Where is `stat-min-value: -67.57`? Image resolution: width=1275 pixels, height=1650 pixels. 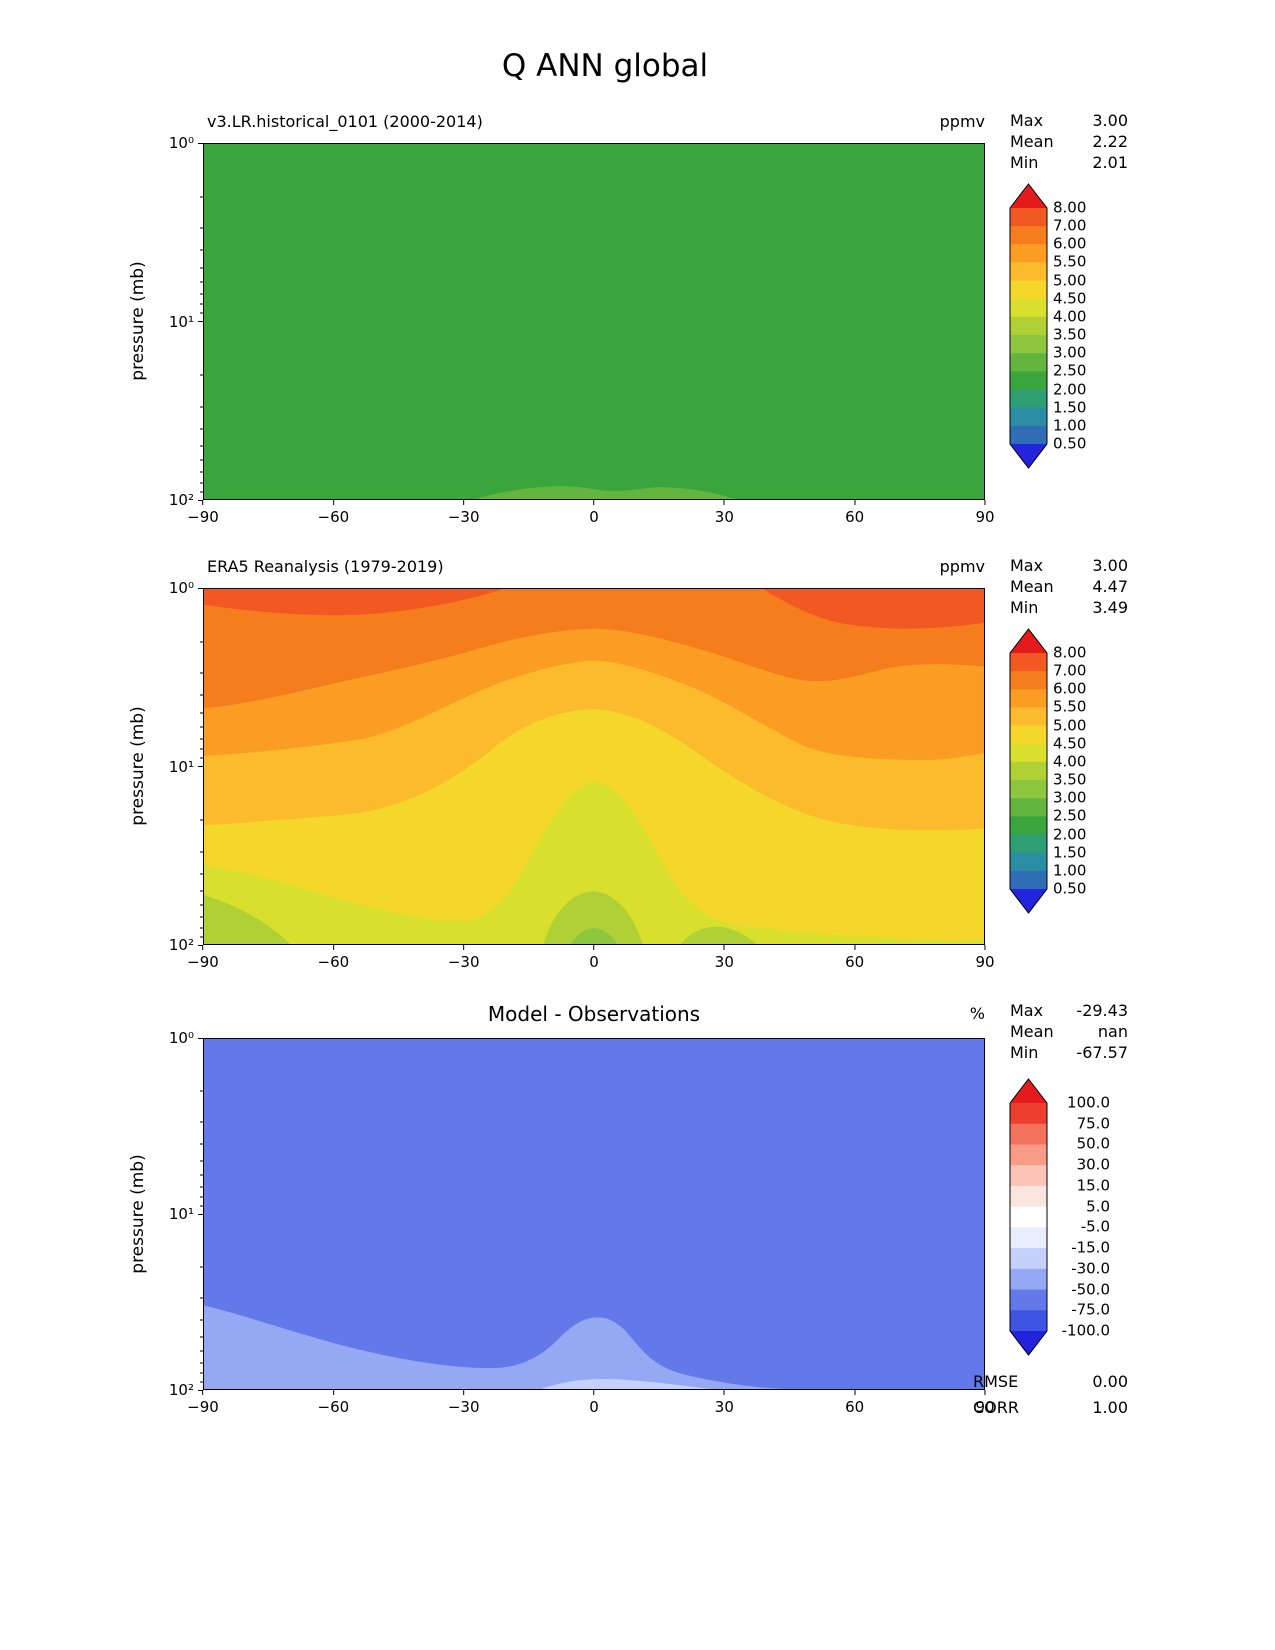 stat-min-value: -67.57 is located at coordinates (1102, 1052).